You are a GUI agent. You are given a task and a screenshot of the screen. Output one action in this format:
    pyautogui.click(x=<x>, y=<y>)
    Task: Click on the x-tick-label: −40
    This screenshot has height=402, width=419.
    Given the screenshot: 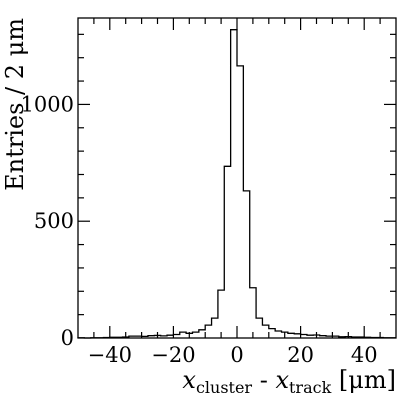 What is the action you would take?
    pyautogui.click(x=110, y=355)
    